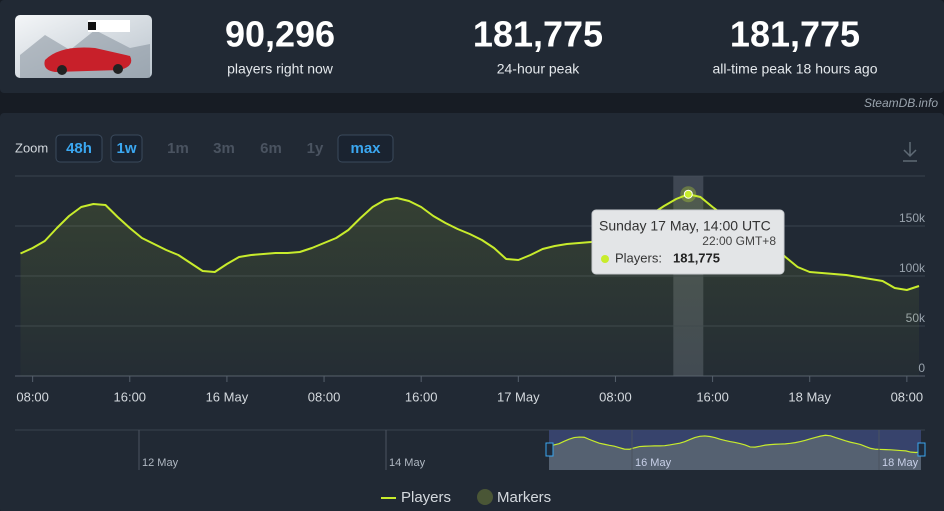 The image size is (944, 511). I want to click on zoom-button-text: 1w, so click(126, 148).